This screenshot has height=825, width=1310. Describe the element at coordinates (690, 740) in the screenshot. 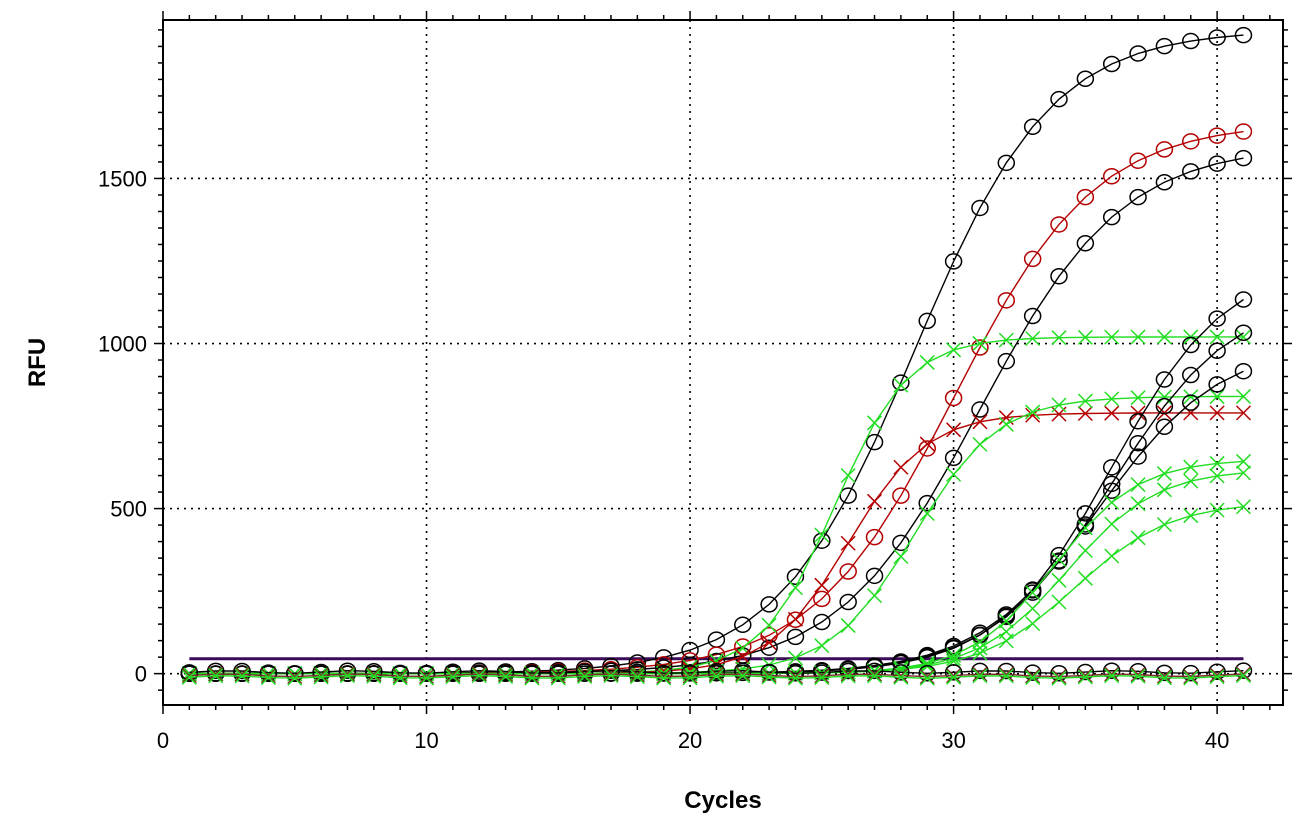

I see `x-tick-label: 20` at that location.